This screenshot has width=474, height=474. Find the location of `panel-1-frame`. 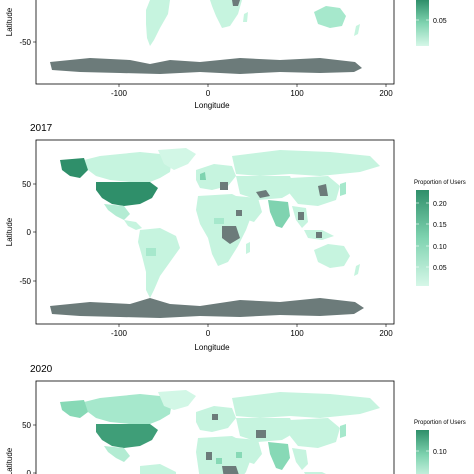

panel-1-frame is located at coordinates (215, 42).